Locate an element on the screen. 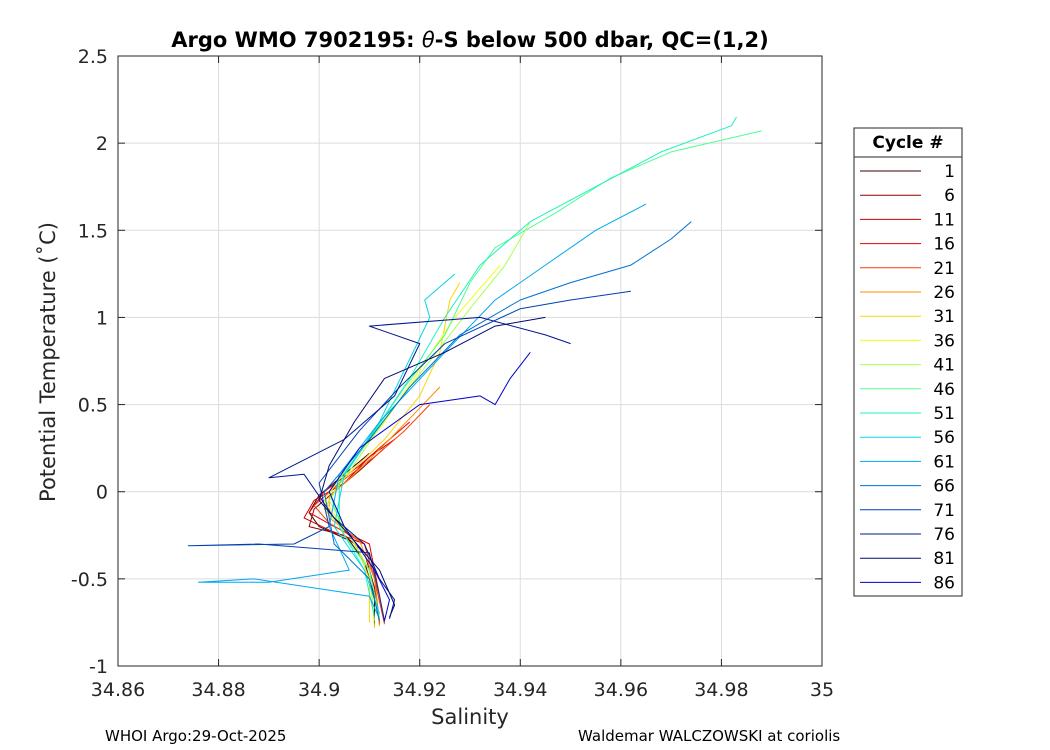 The image size is (1050, 750). legend-label: 1 is located at coordinates (949, 172).